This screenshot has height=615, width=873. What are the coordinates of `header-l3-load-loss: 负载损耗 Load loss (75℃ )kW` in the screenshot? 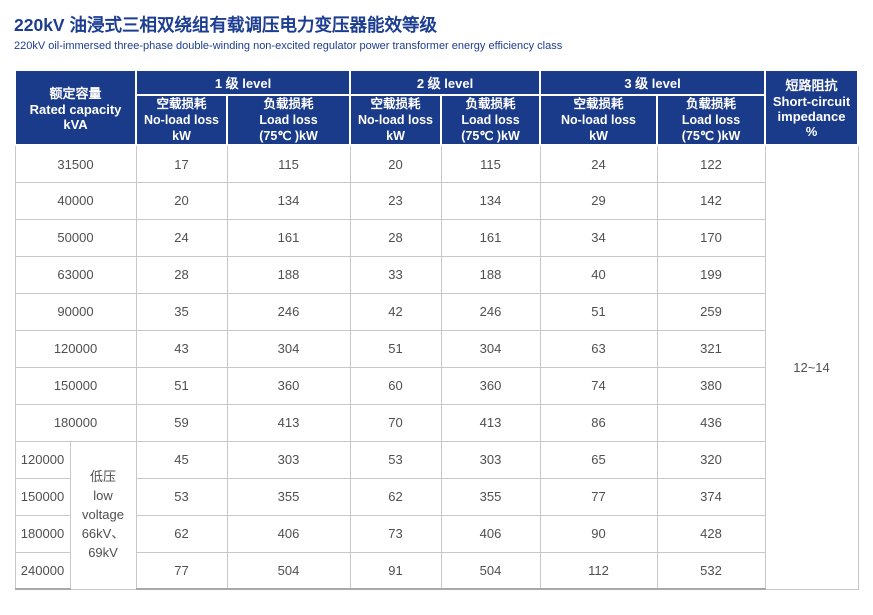 It's located at (711, 120).